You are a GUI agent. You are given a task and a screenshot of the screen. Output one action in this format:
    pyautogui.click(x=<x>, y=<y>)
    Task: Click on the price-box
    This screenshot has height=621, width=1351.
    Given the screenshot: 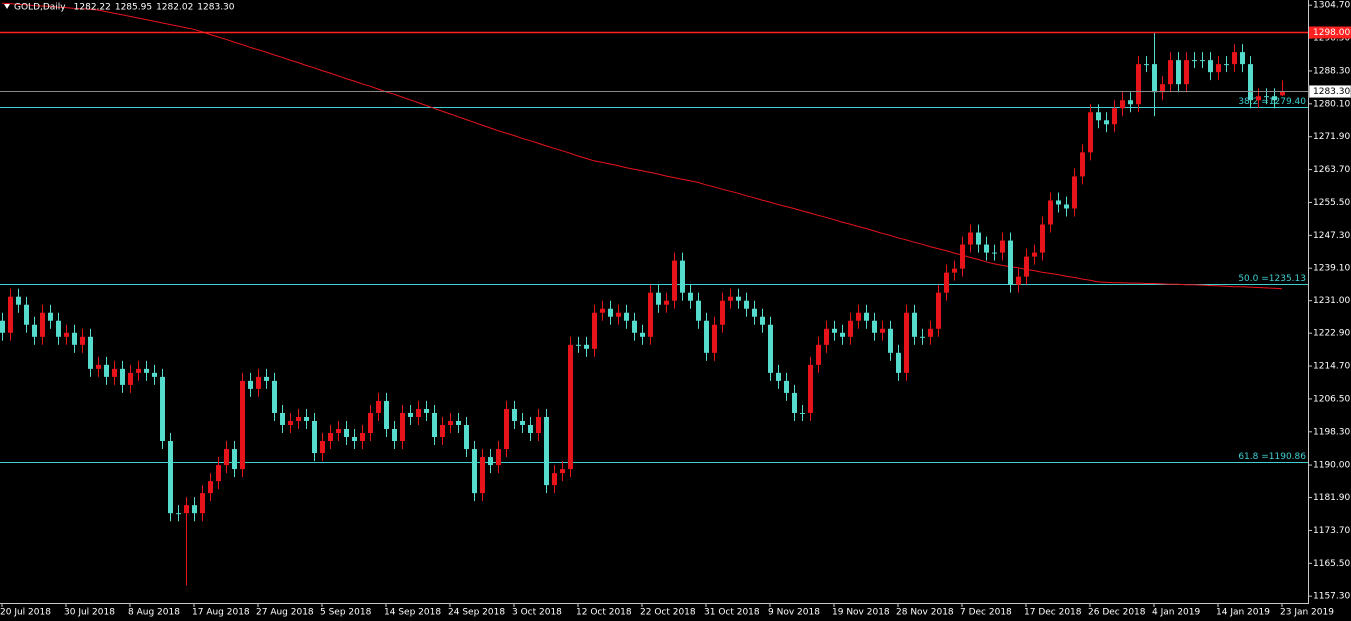 What is the action you would take?
    pyautogui.click(x=1329, y=91)
    